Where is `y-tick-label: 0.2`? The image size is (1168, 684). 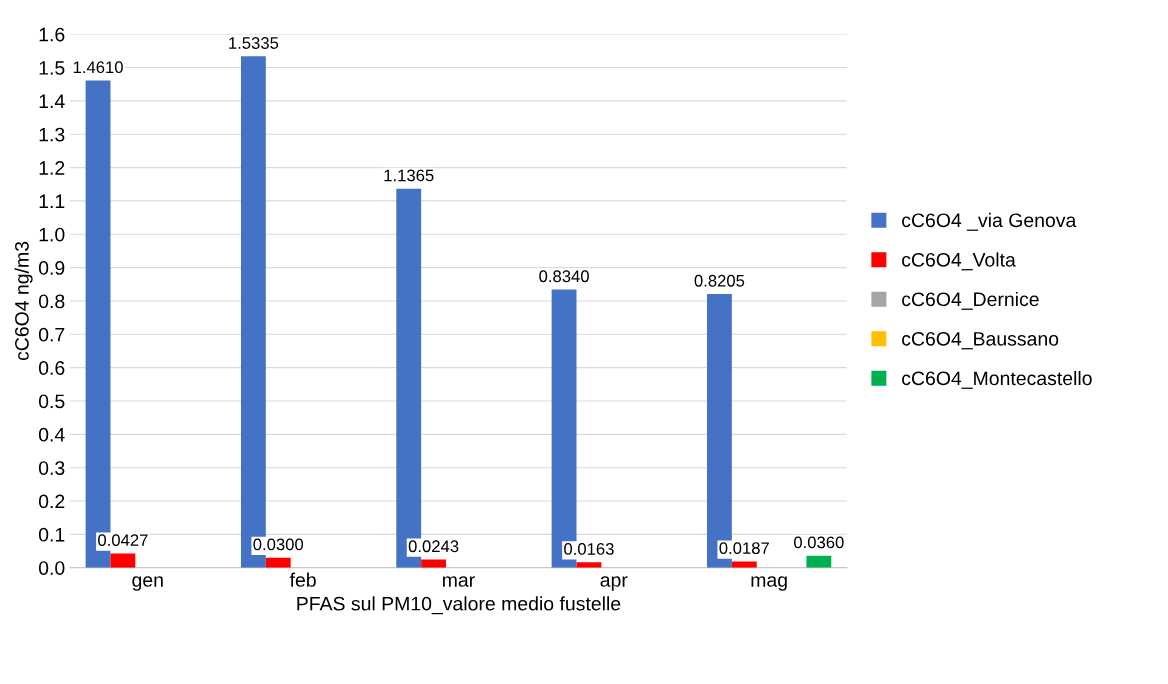
y-tick-label: 0.2 is located at coordinates (51, 501).